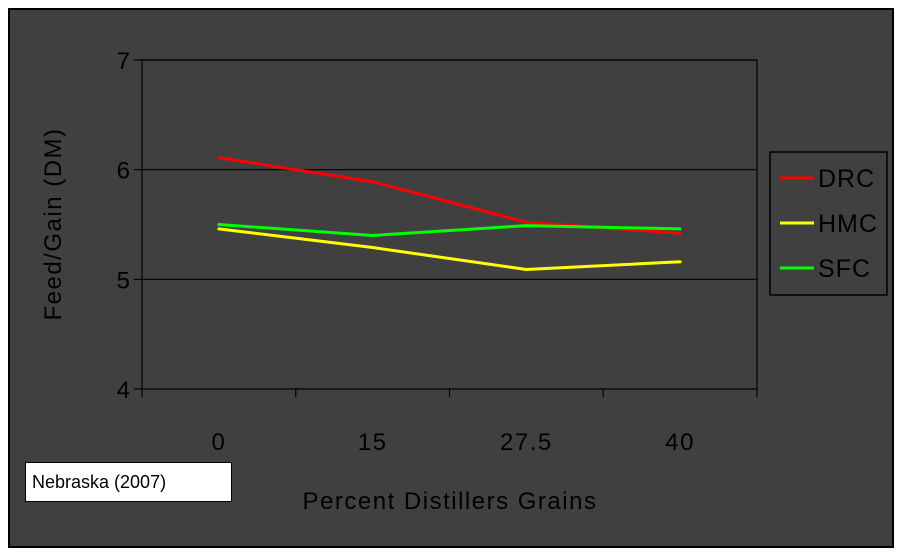  What do you see at coordinates (449, 249) in the screenshot?
I see `series-line-hmc` at bounding box center [449, 249].